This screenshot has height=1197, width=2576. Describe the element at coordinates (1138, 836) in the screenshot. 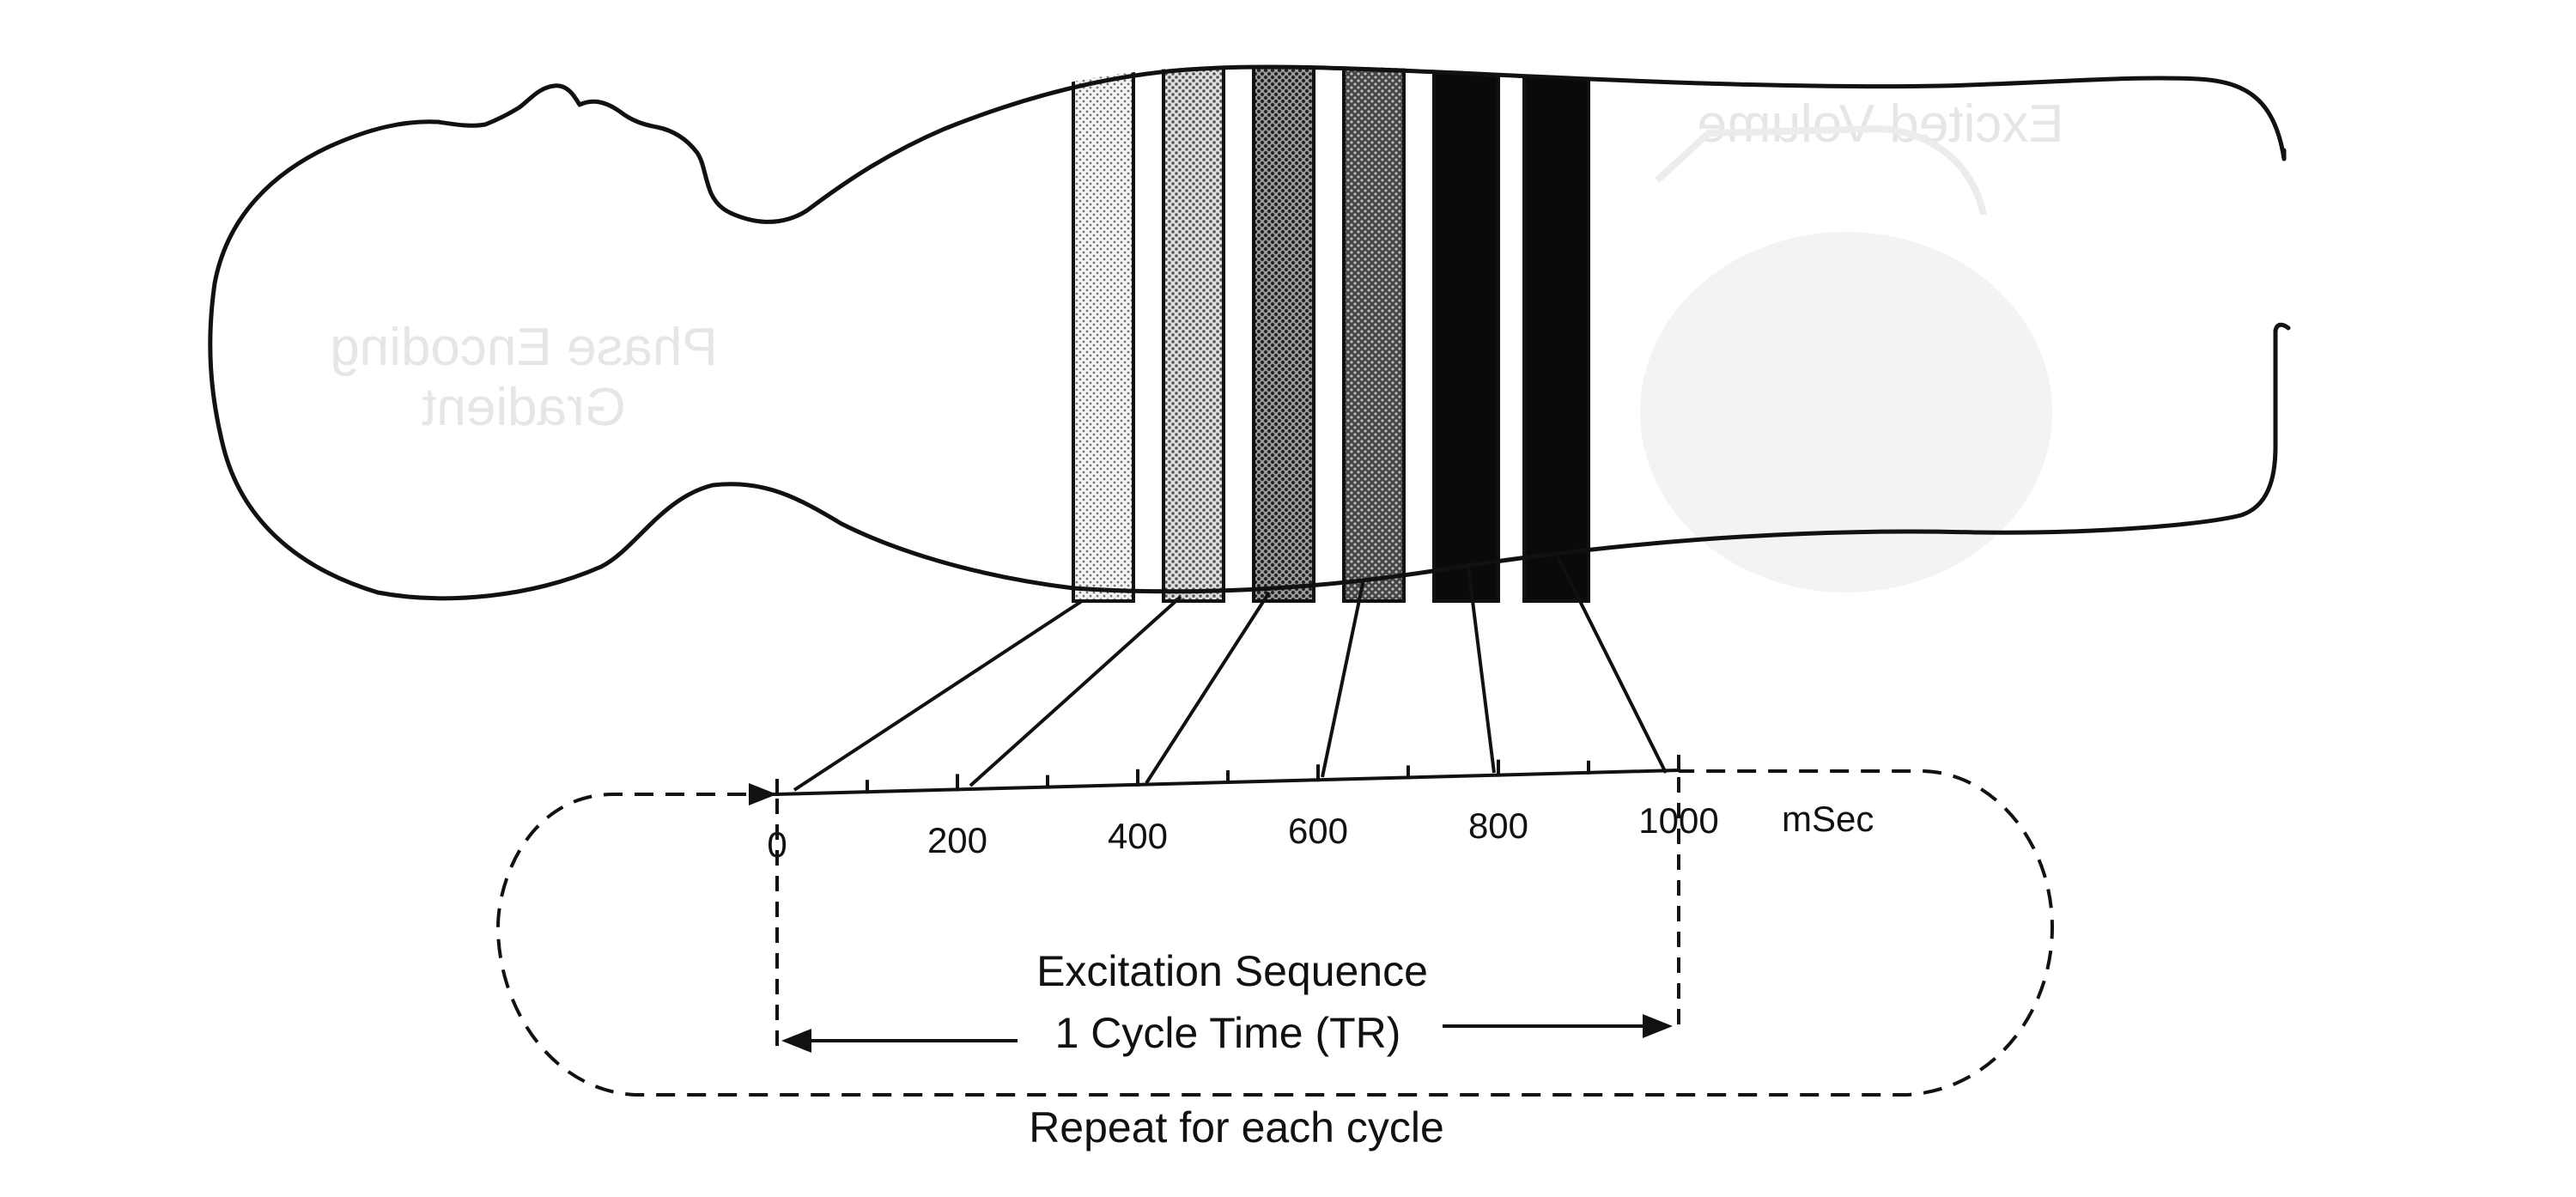

I see `tick-label-400: 400` at that location.